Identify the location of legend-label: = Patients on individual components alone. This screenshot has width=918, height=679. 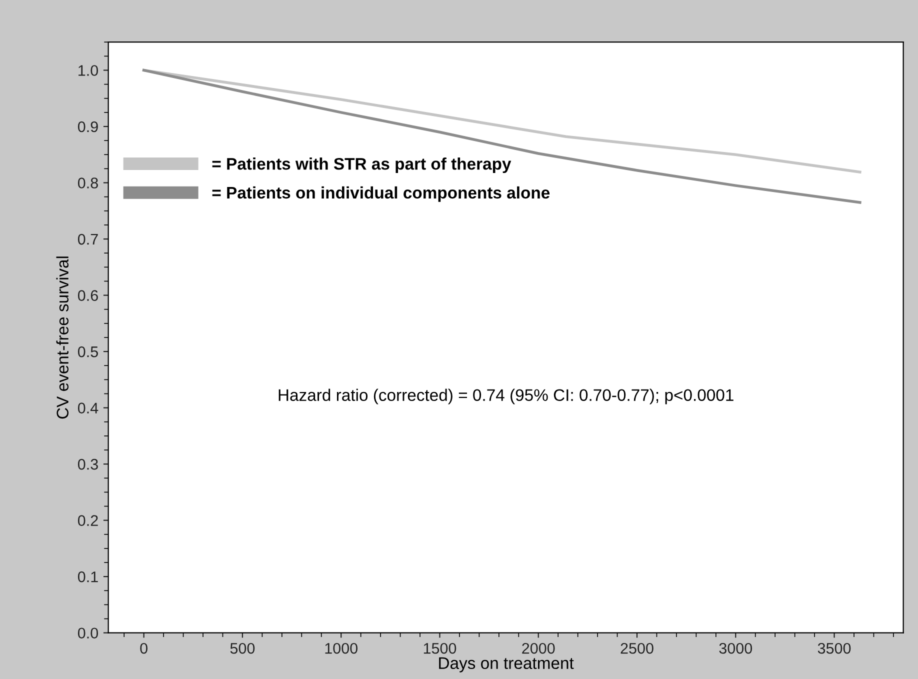
(381, 194).